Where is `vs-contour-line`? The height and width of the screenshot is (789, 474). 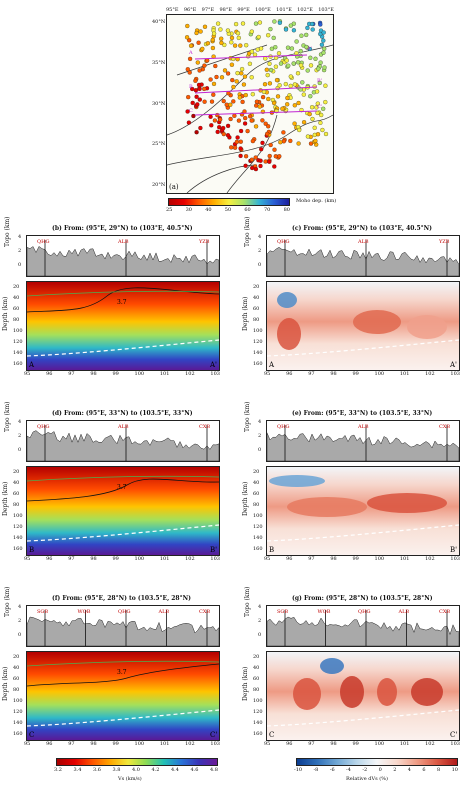
vs-contour-line is located at coordinates (123, 675).